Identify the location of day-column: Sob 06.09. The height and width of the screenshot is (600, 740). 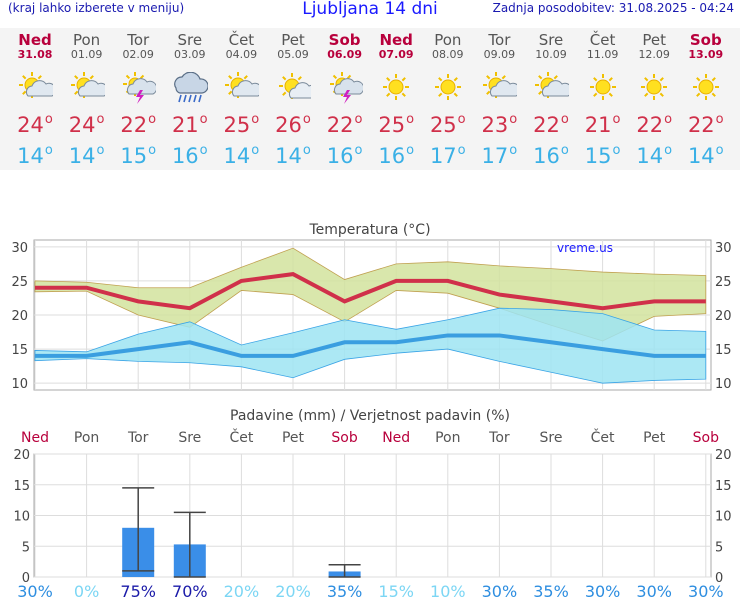
(345, 46).